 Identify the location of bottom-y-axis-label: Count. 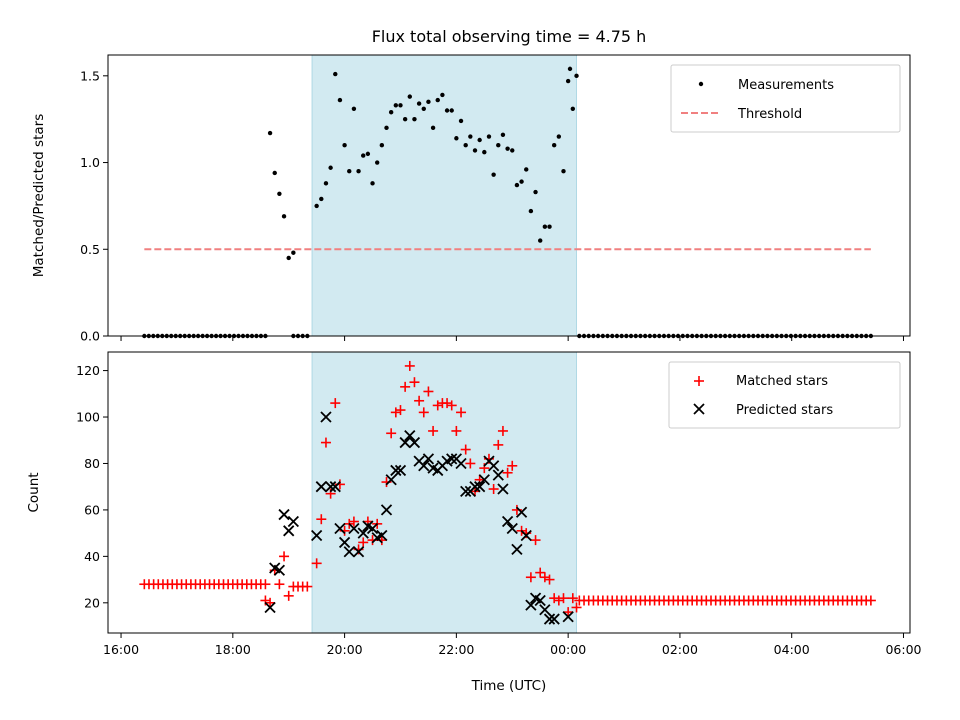
(34, 492).